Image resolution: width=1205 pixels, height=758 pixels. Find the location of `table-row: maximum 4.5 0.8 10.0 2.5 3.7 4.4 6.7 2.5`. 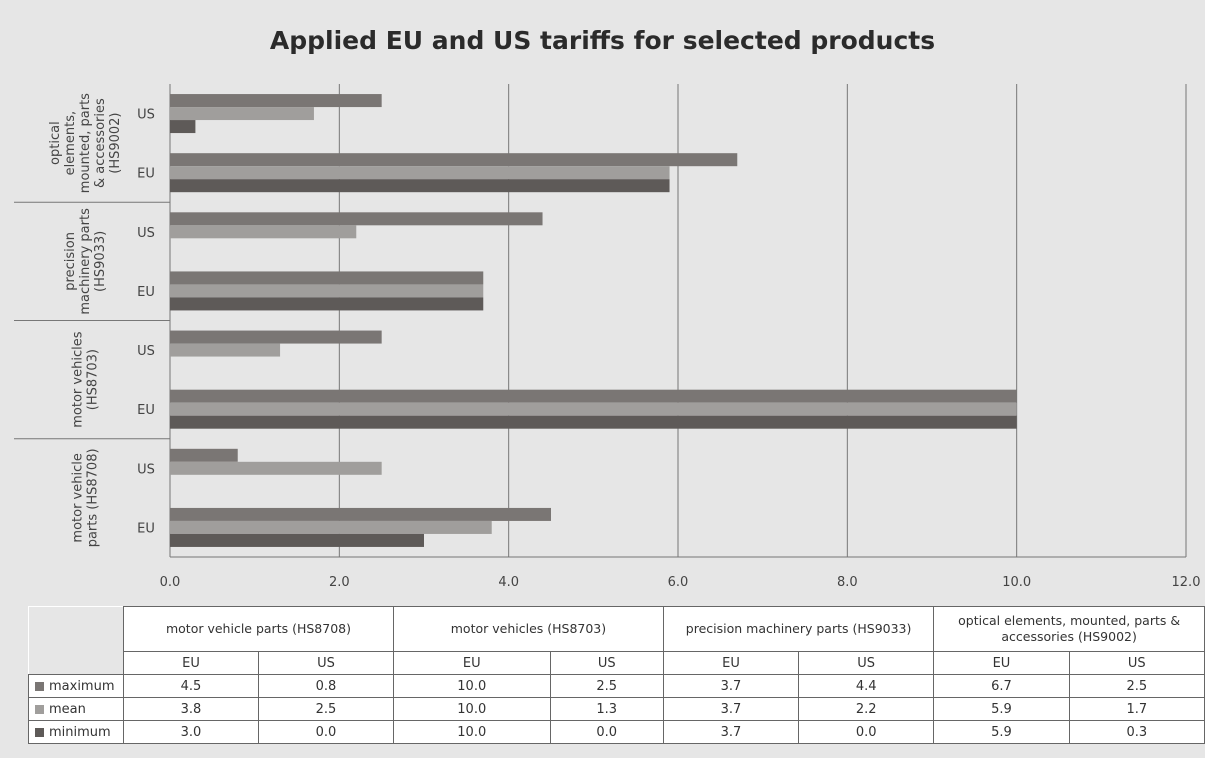

table-row: maximum 4.5 0.8 10.0 2.5 3.7 4.4 6.7 2.5 is located at coordinates (616, 686).